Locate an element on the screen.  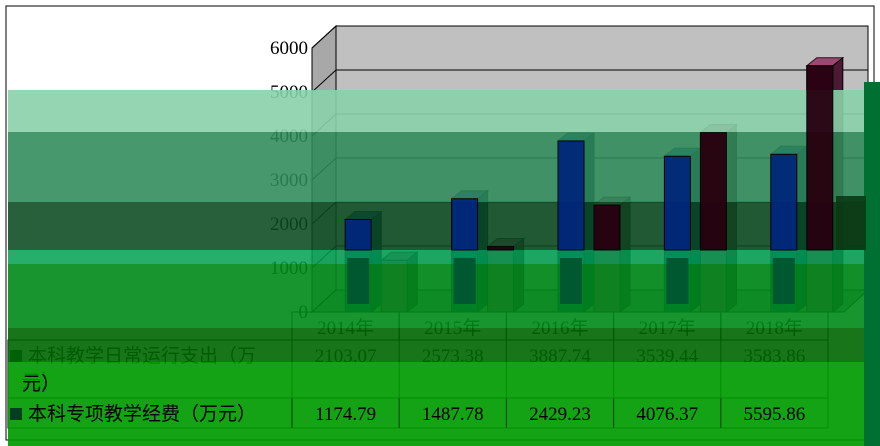
bar-s0-c4 is located at coordinates (789, 229).